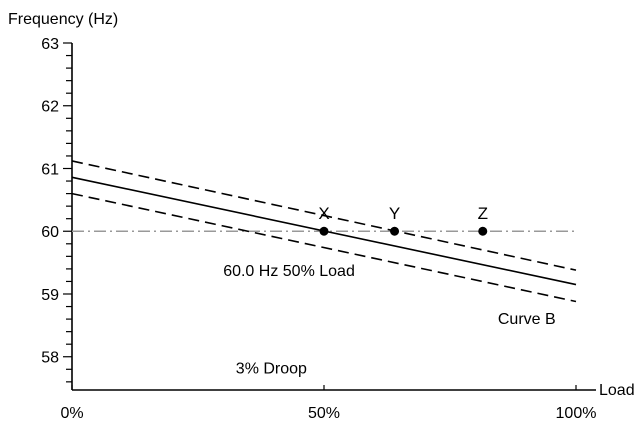 This screenshot has width=642, height=426. Describe the element at coordinates (50, 295) in the screenshot. I see `y-tick-label: 59` at that location.